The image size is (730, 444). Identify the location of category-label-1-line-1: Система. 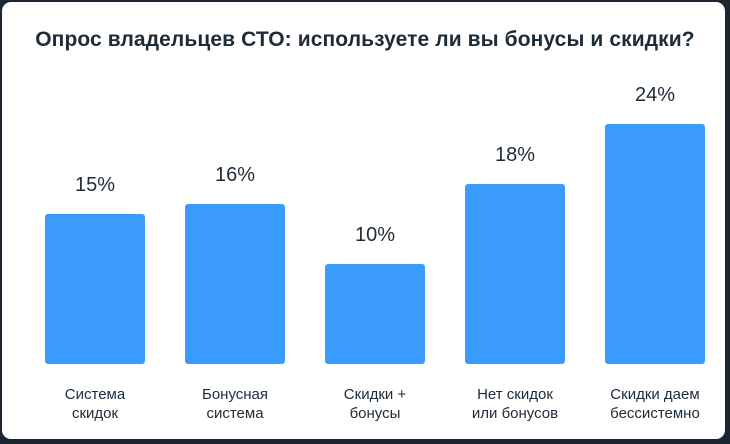
(95, 394).